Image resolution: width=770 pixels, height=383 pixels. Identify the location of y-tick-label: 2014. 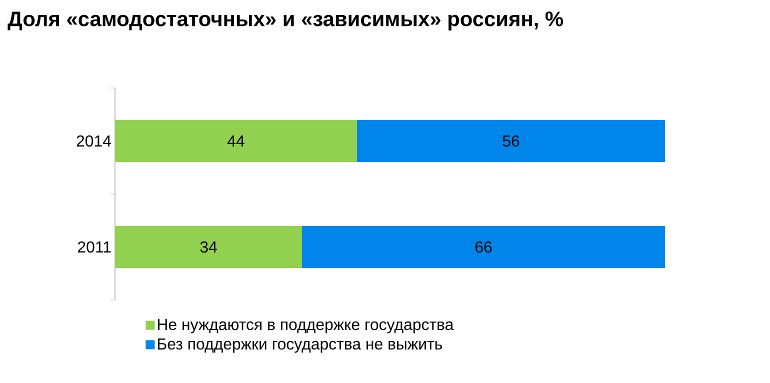
(93, 141).